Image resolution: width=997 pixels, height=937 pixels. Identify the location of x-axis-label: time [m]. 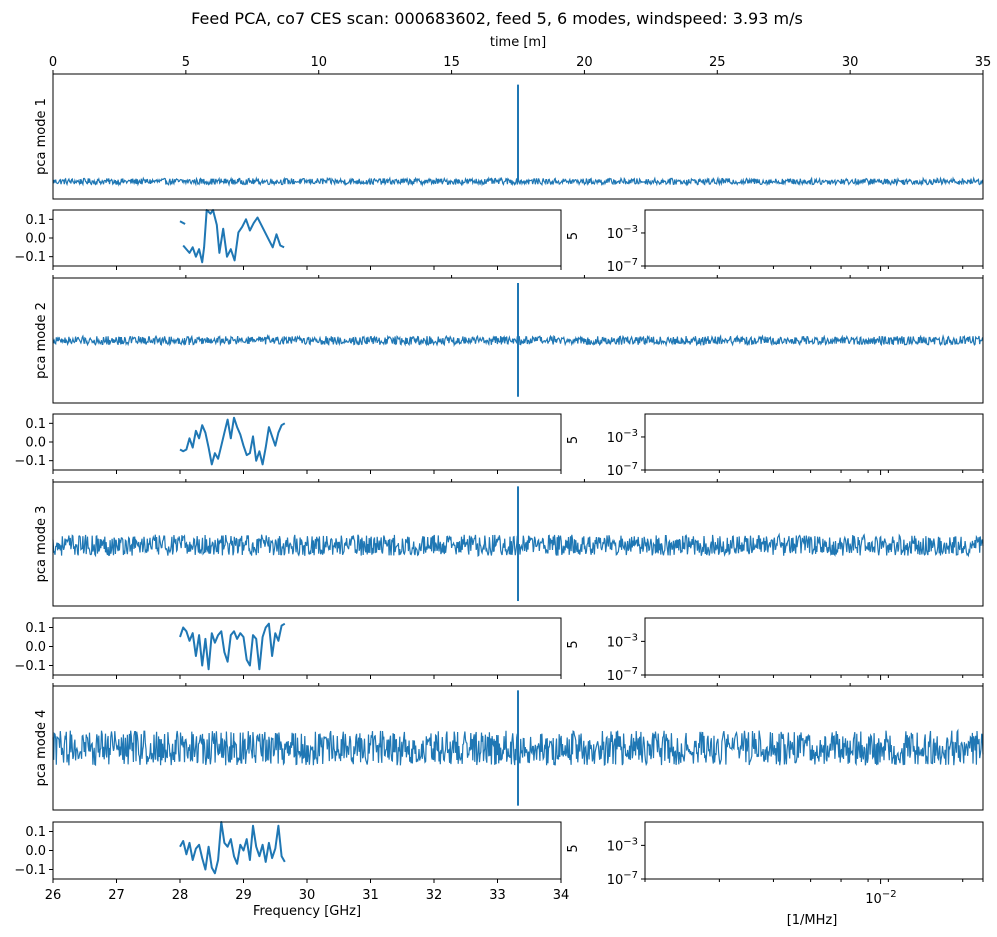
(518, 42).